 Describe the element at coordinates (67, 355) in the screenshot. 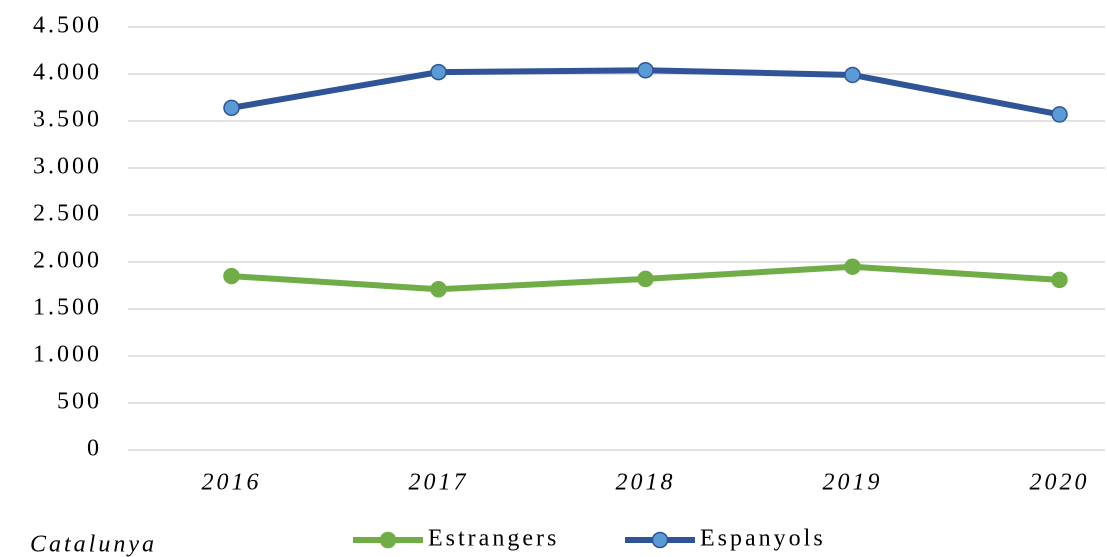

I see `y-tick-label: 1.000` at that location.